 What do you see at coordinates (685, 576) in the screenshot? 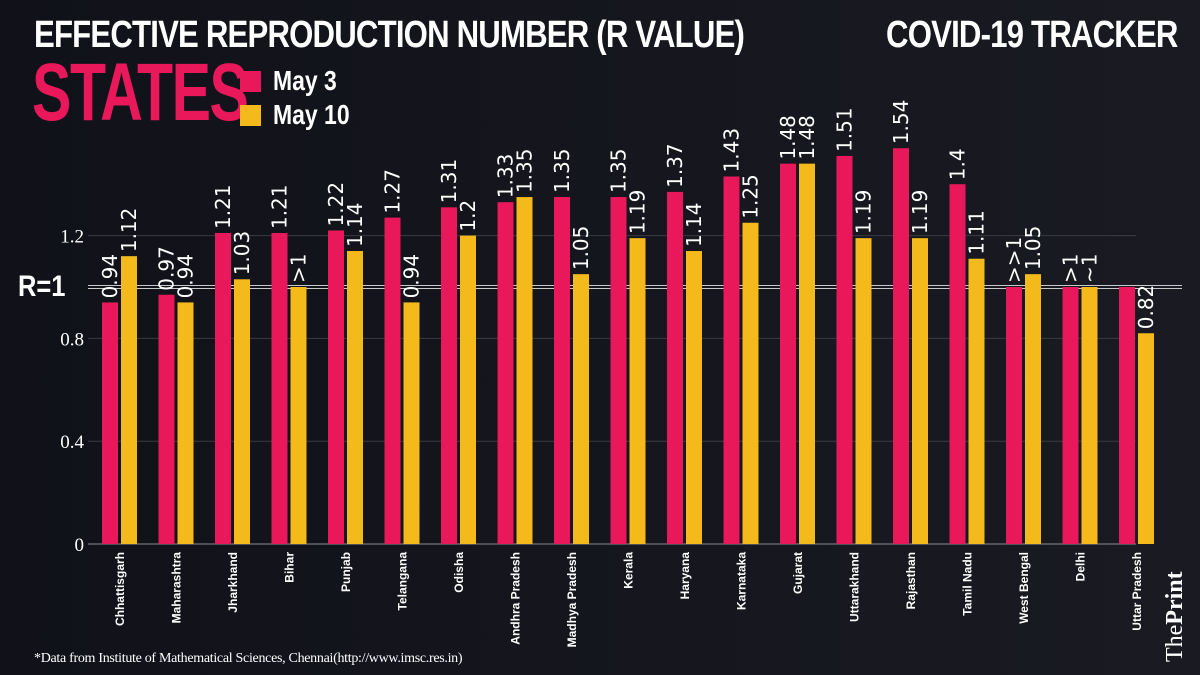
I see `x-tick-label: Haryana` at bounding box center [685, 576].